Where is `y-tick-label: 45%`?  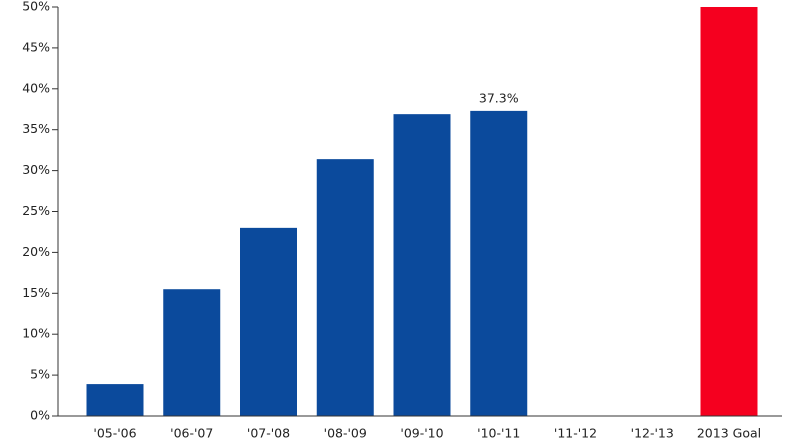
y-tick-label: 45% is located at coordinates (36, 46).